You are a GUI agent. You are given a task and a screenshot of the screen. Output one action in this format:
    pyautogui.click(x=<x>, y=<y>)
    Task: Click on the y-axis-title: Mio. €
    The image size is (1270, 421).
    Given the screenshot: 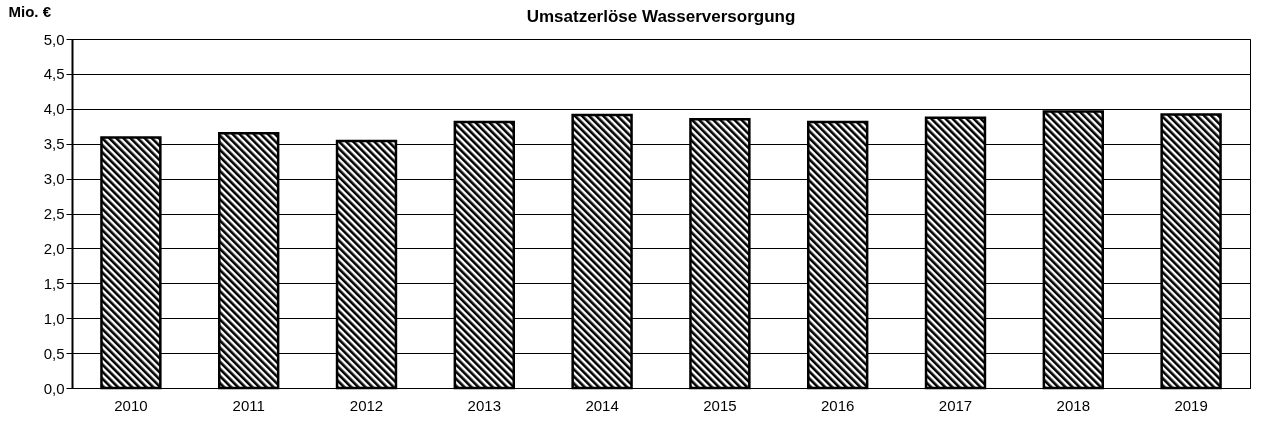 What is the action you would take?
    pyautogui.click(x=30, y=11)
    